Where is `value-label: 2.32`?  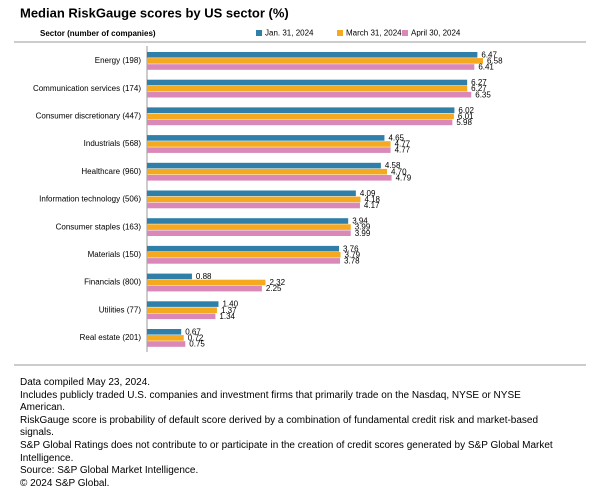 value-label: 2.32 is located at coordinates (277, 282).